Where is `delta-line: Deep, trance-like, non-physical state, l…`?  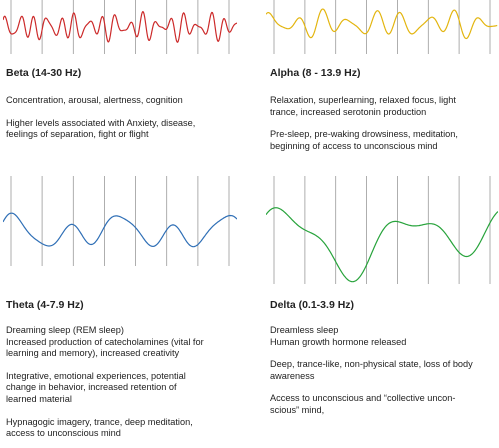
delta-line: Deep, trance-like, non-physical state, l… is located at coordinates (371, 364).